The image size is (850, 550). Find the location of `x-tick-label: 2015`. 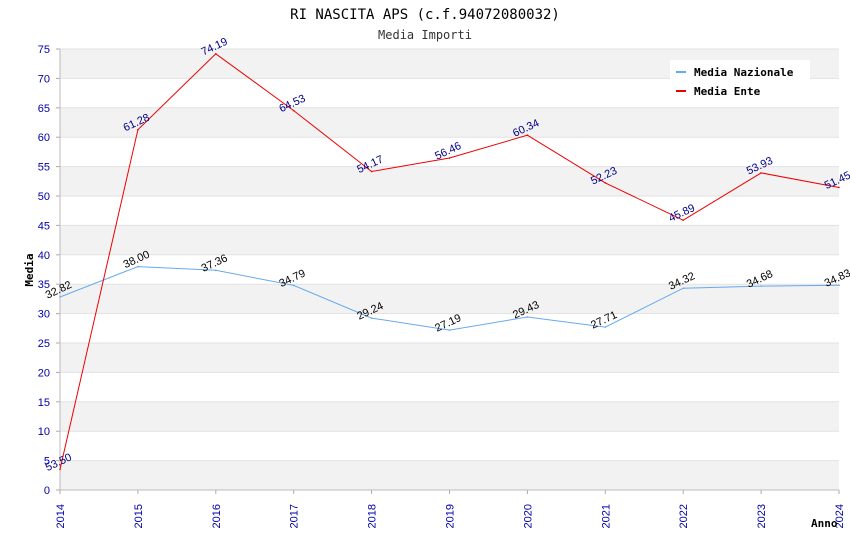

x-tick-label: 2015 is located at coordinates (139, 516).